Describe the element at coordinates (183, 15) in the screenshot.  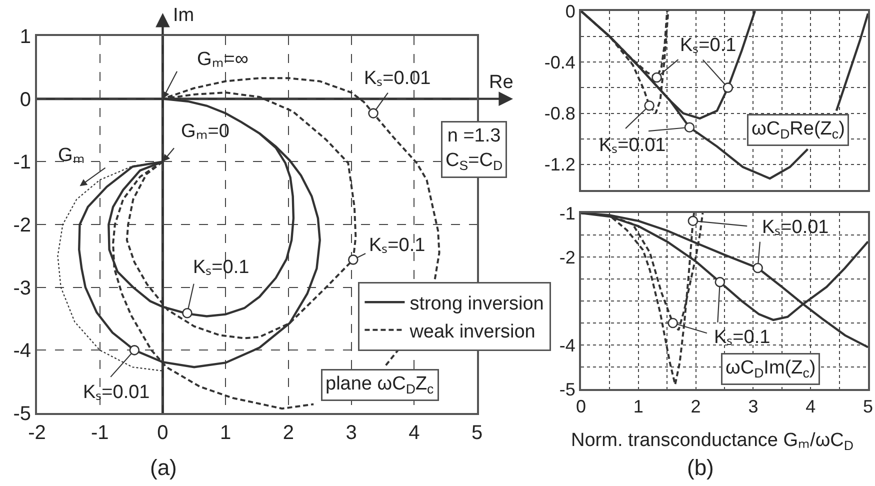
I see `ref-line-label: Im` at that location.